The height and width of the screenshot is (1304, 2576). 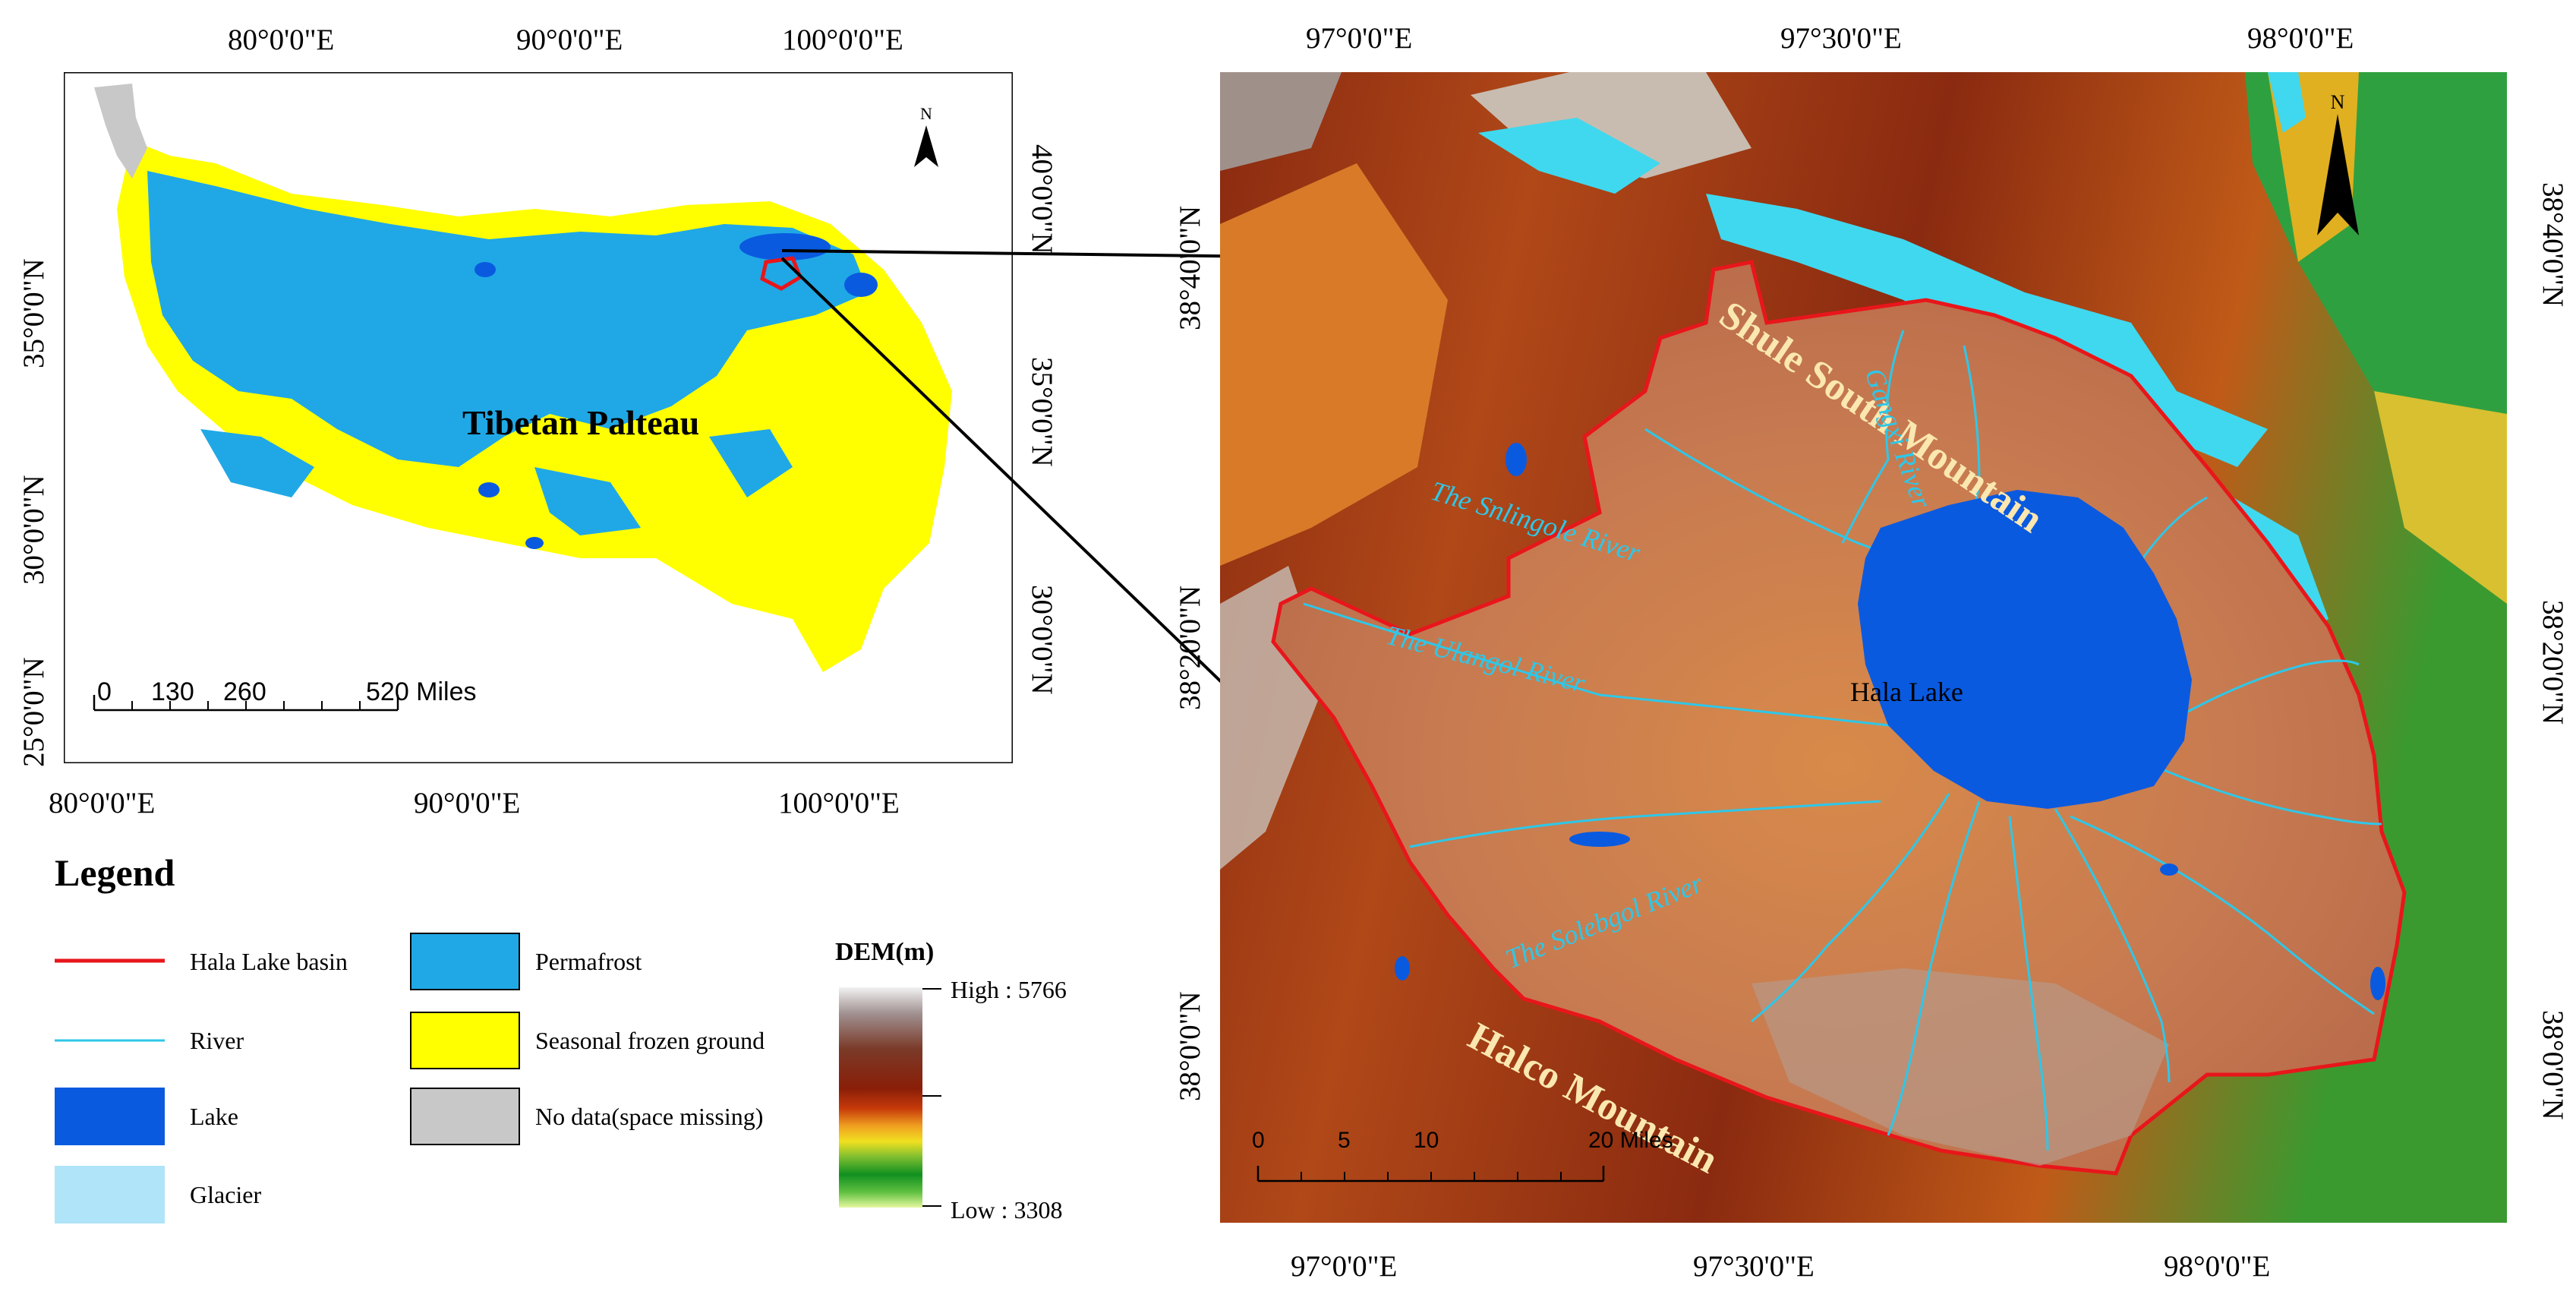 What do you see at coordinates (581, 422) in the screenshot?
I see `region-label: Tibetan Palteau` at bounding box center [581, 422].